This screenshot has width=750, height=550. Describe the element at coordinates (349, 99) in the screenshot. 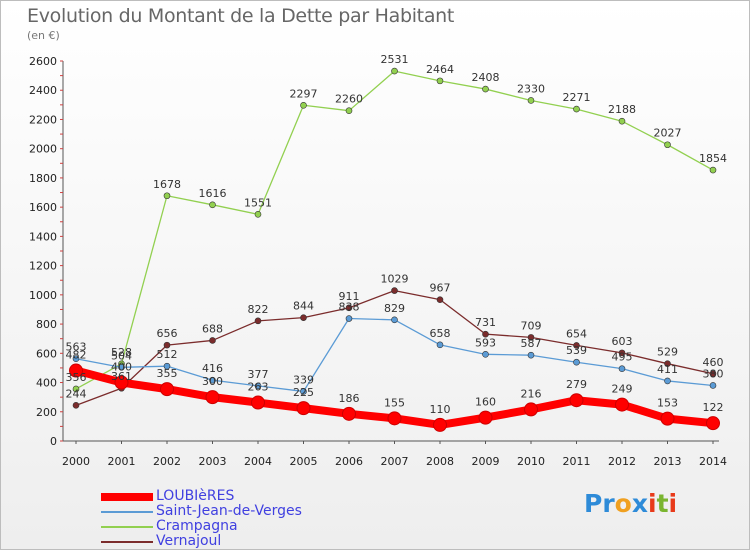

I see `data-label: 2260` at that location.